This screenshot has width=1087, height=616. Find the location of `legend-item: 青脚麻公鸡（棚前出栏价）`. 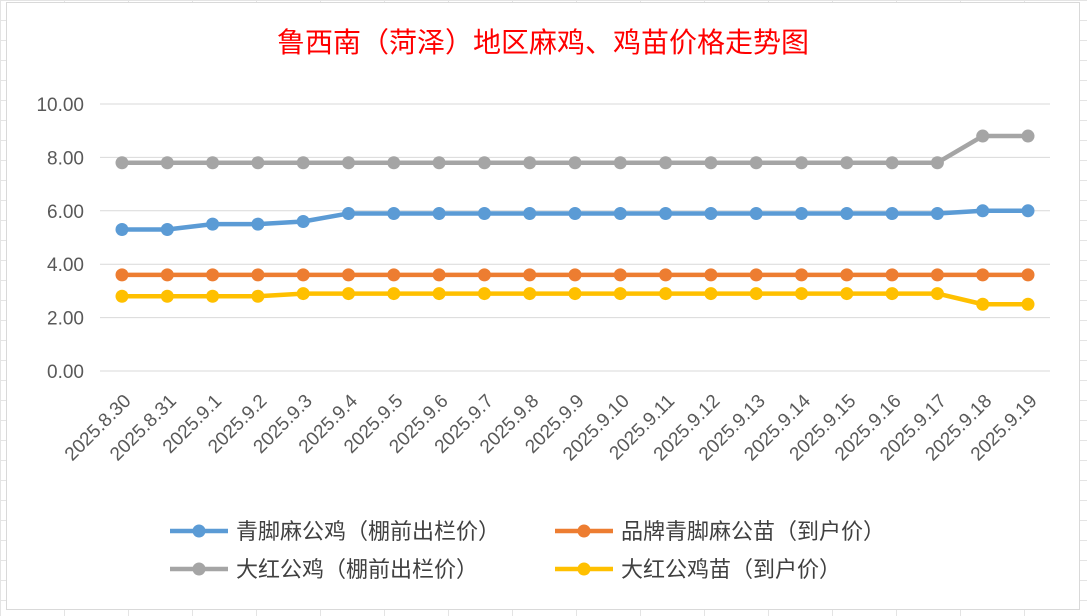

legend-item: 青脚麻公鸡（棚前出栏价） is located at coordinates (335, 532).